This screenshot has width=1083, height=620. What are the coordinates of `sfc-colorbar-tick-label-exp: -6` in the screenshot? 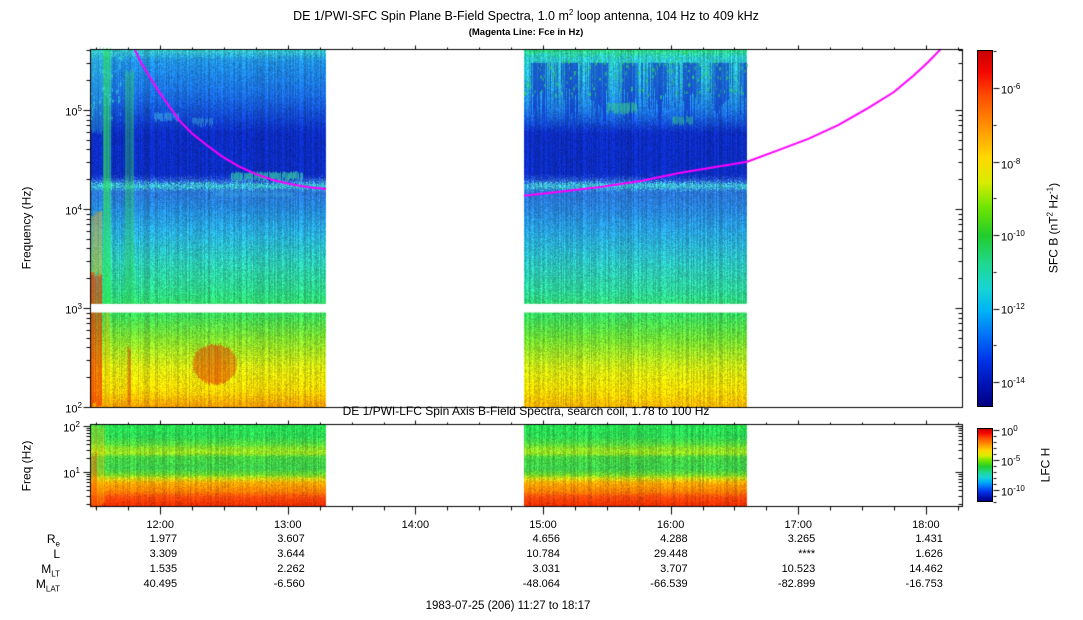 It's located at (1017, 86).